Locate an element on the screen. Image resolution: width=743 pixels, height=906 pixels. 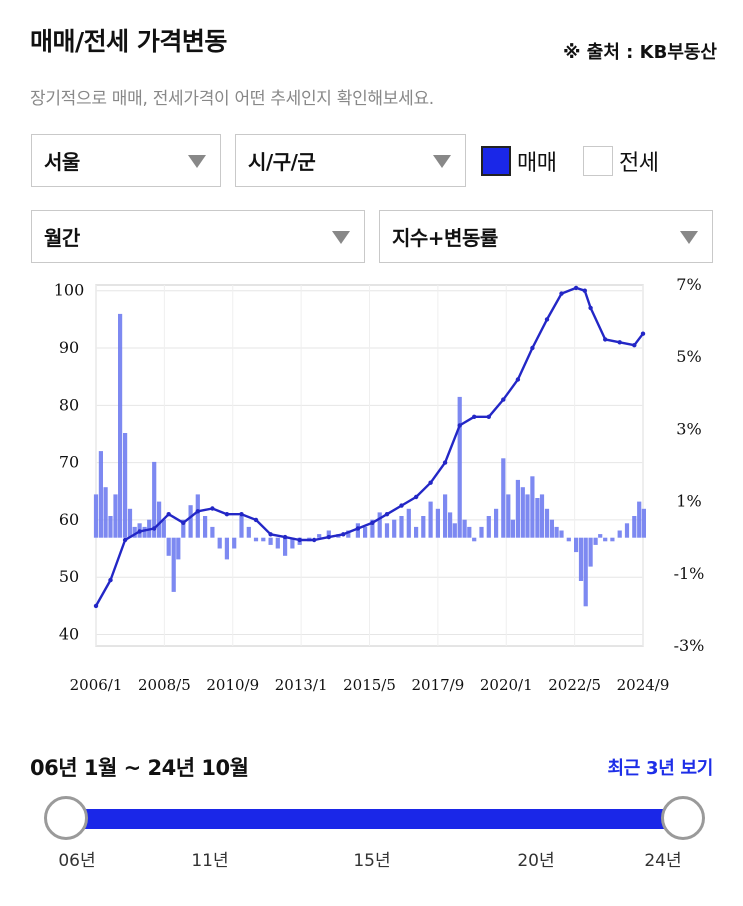
x-tick-label: 2010/9 is located at coordinates (232, 685).